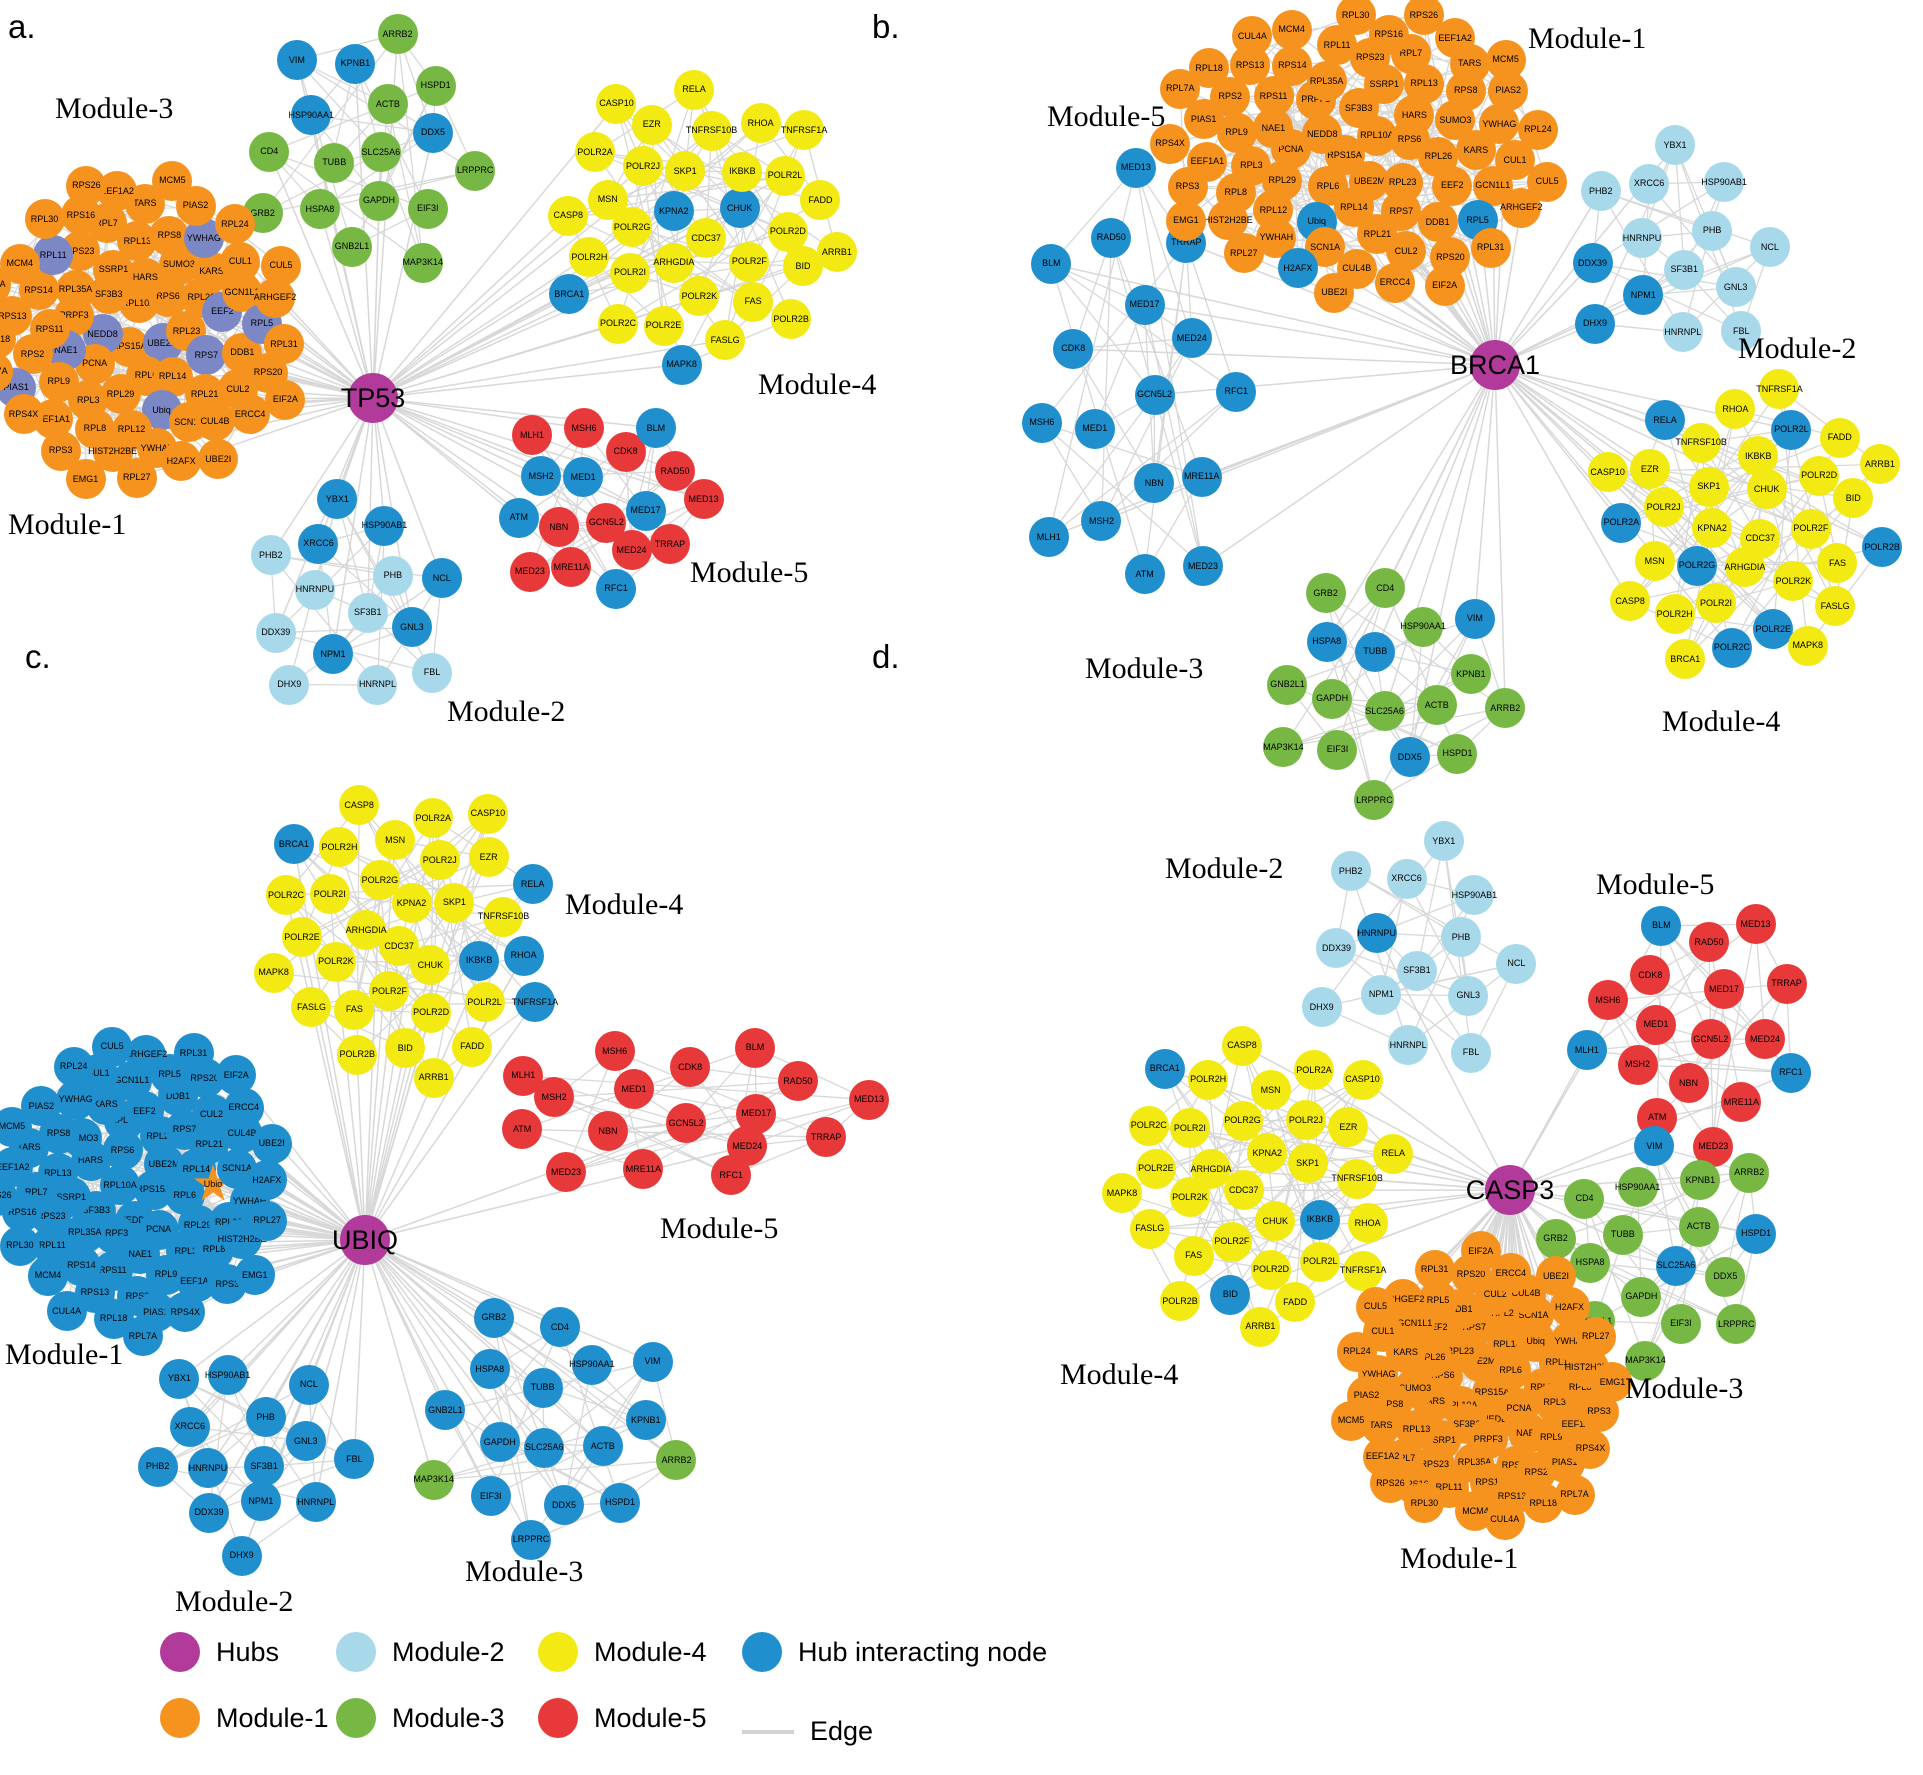 The image size is (1923, 1775). I want to click on gene-node-MAPK8: MAPK8, so click(273, 972).